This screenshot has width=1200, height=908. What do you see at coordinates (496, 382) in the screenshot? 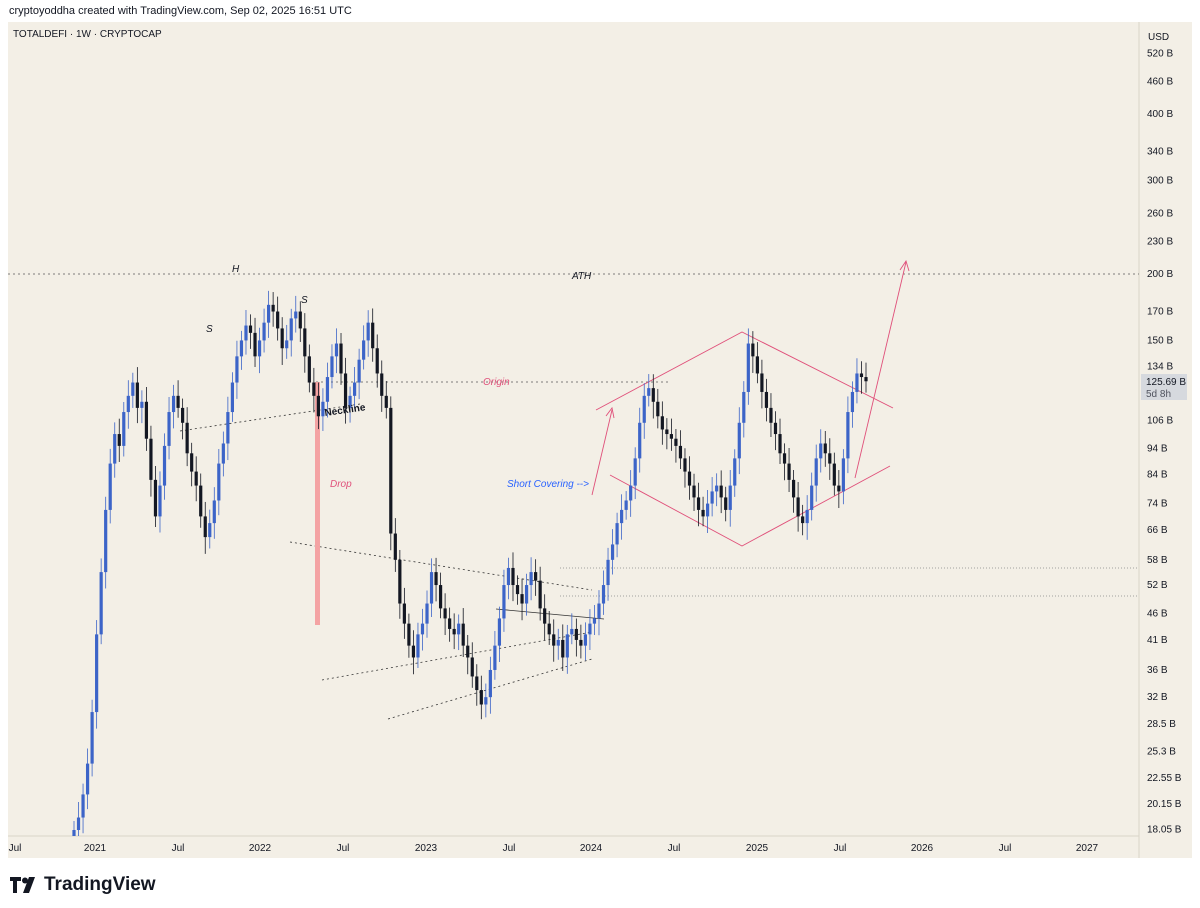
I see `origin-label: Origin` at bounding box center [496, 382].